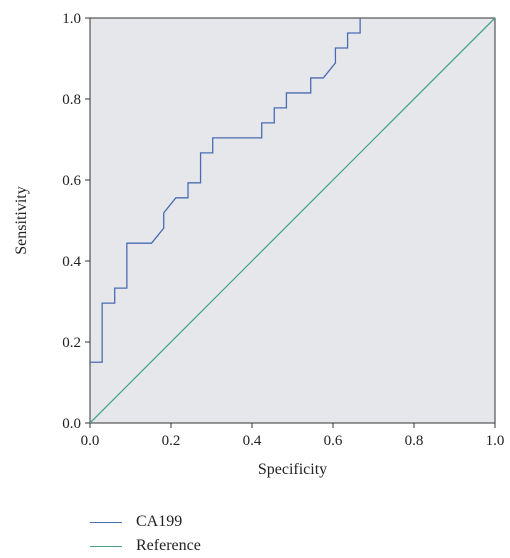 The image size is (510, 558). I want to click on legend-label-ca199: CA199, so click(159, 521).